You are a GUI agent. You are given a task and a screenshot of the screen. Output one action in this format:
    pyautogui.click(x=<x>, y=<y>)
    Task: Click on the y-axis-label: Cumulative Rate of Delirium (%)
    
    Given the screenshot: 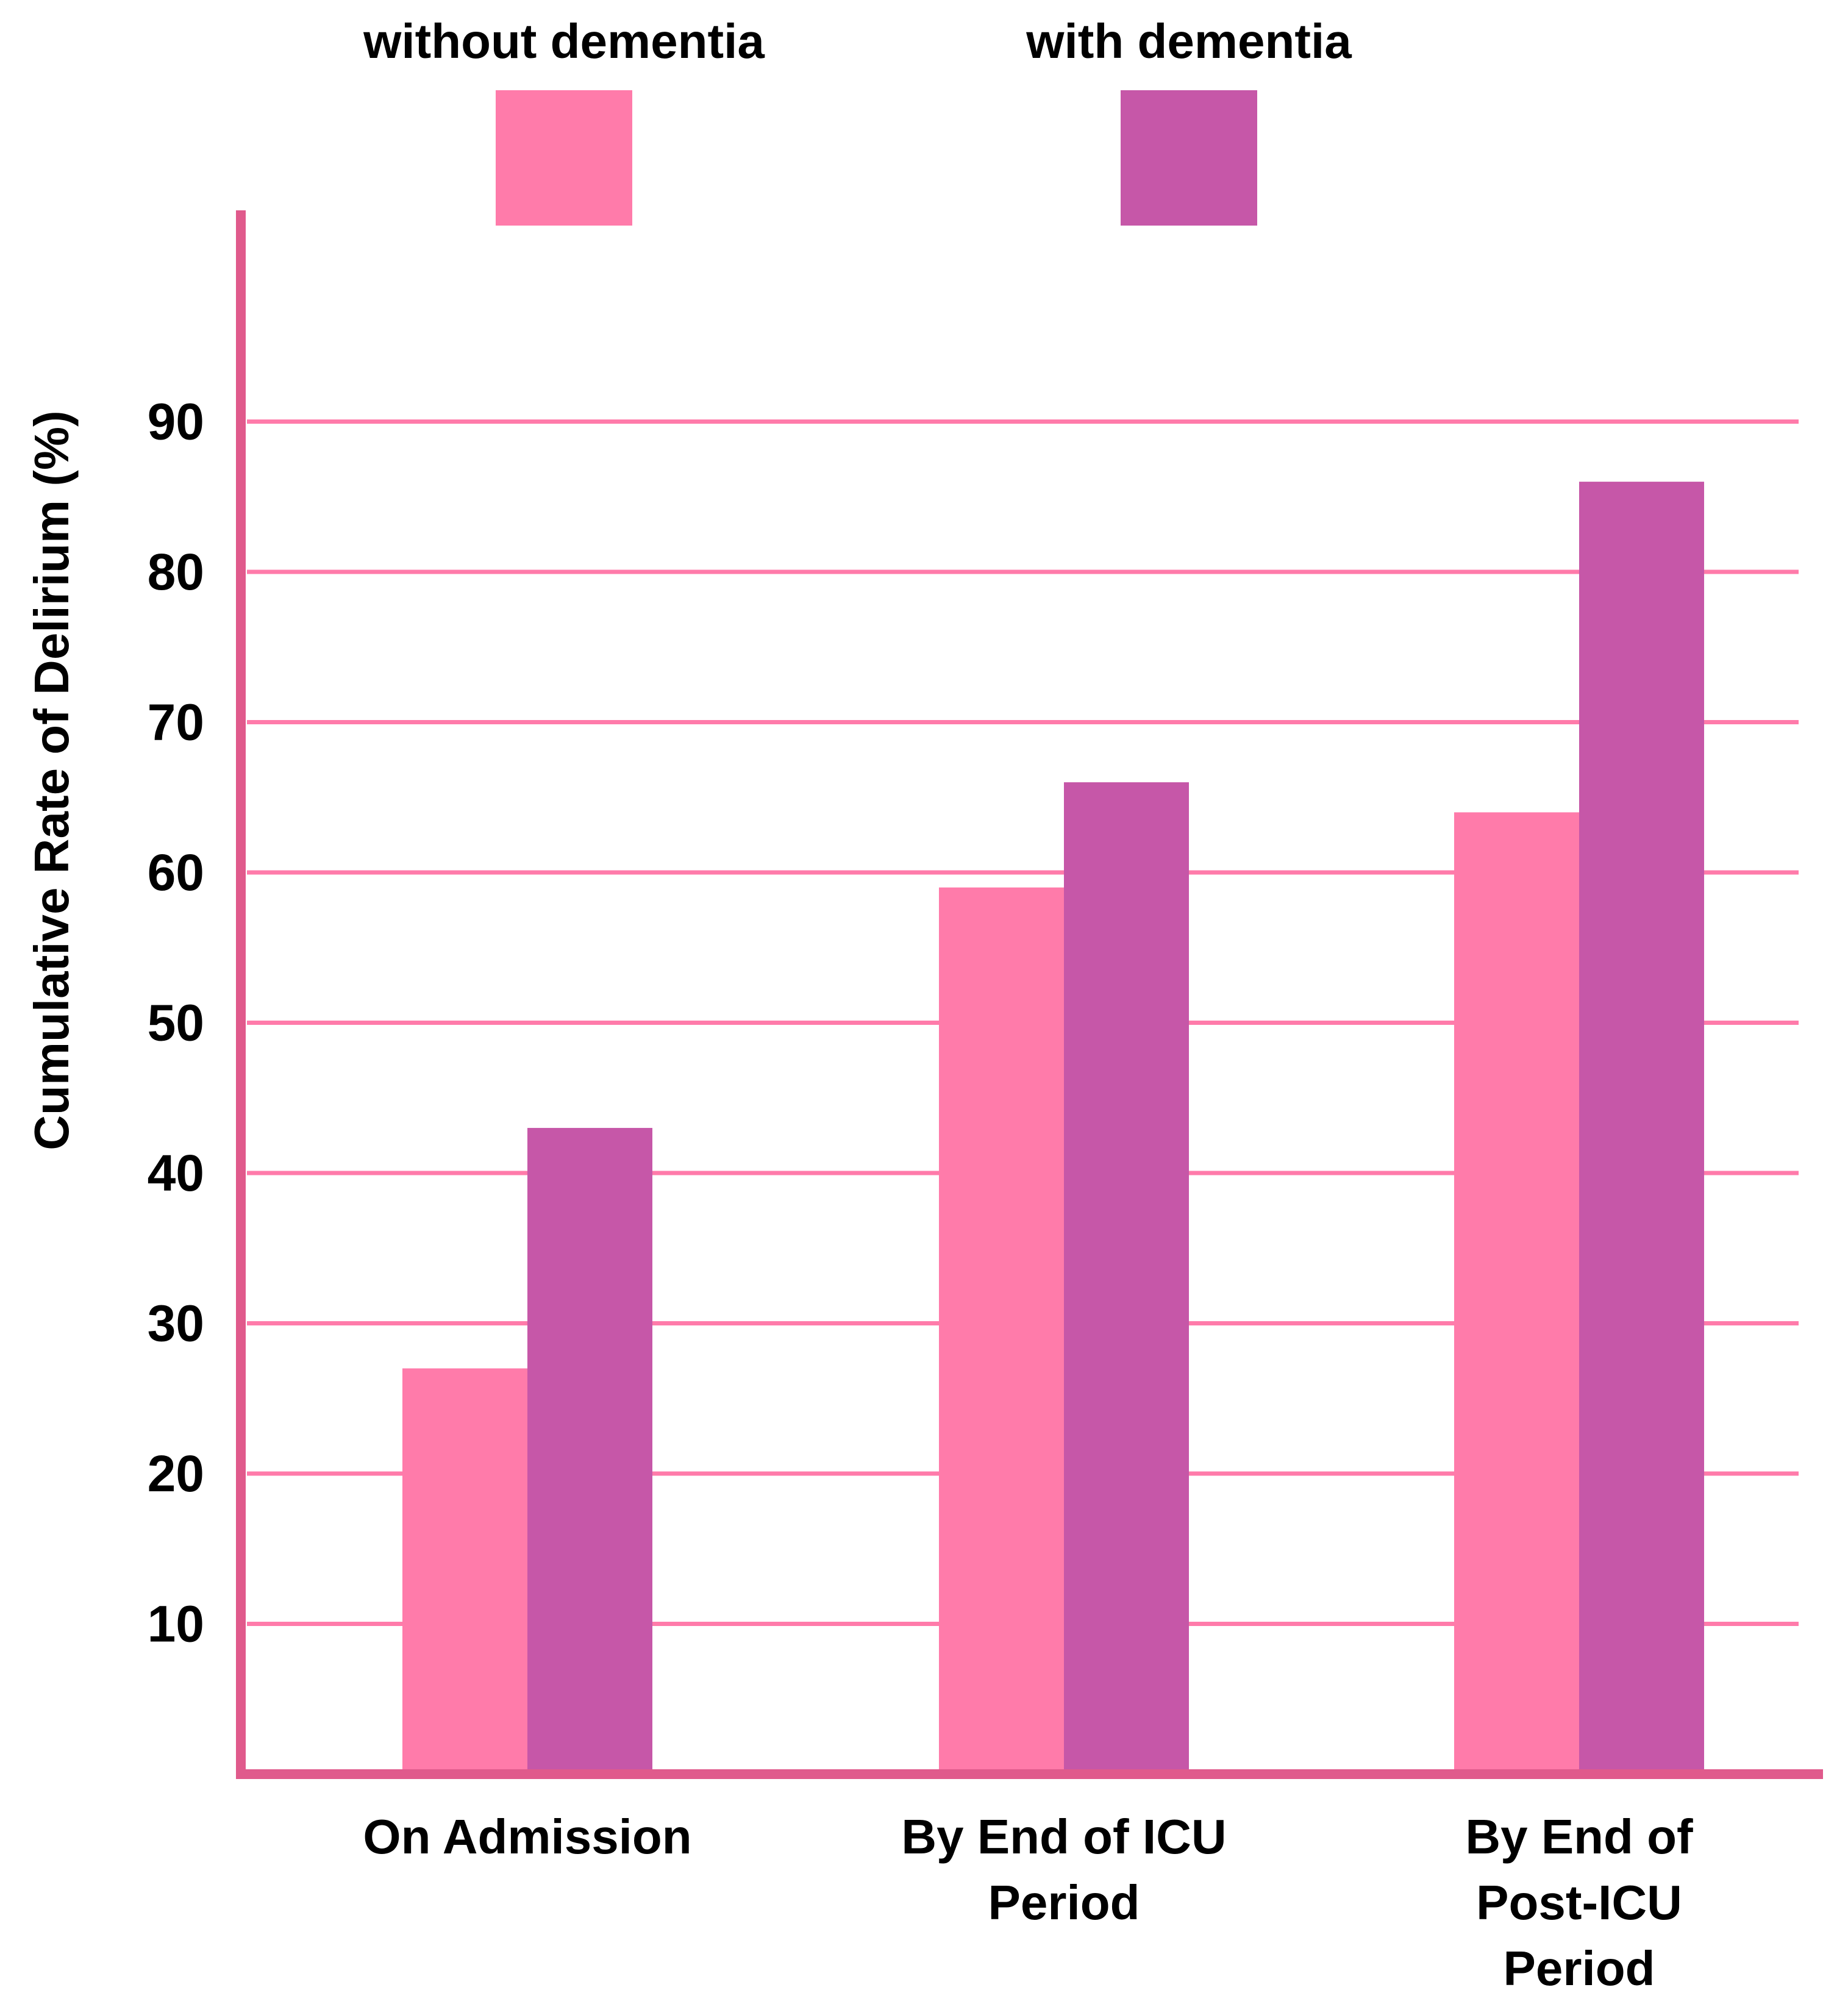 What is the action you would take?
    pyautogui.click(x=51, y=780)
    